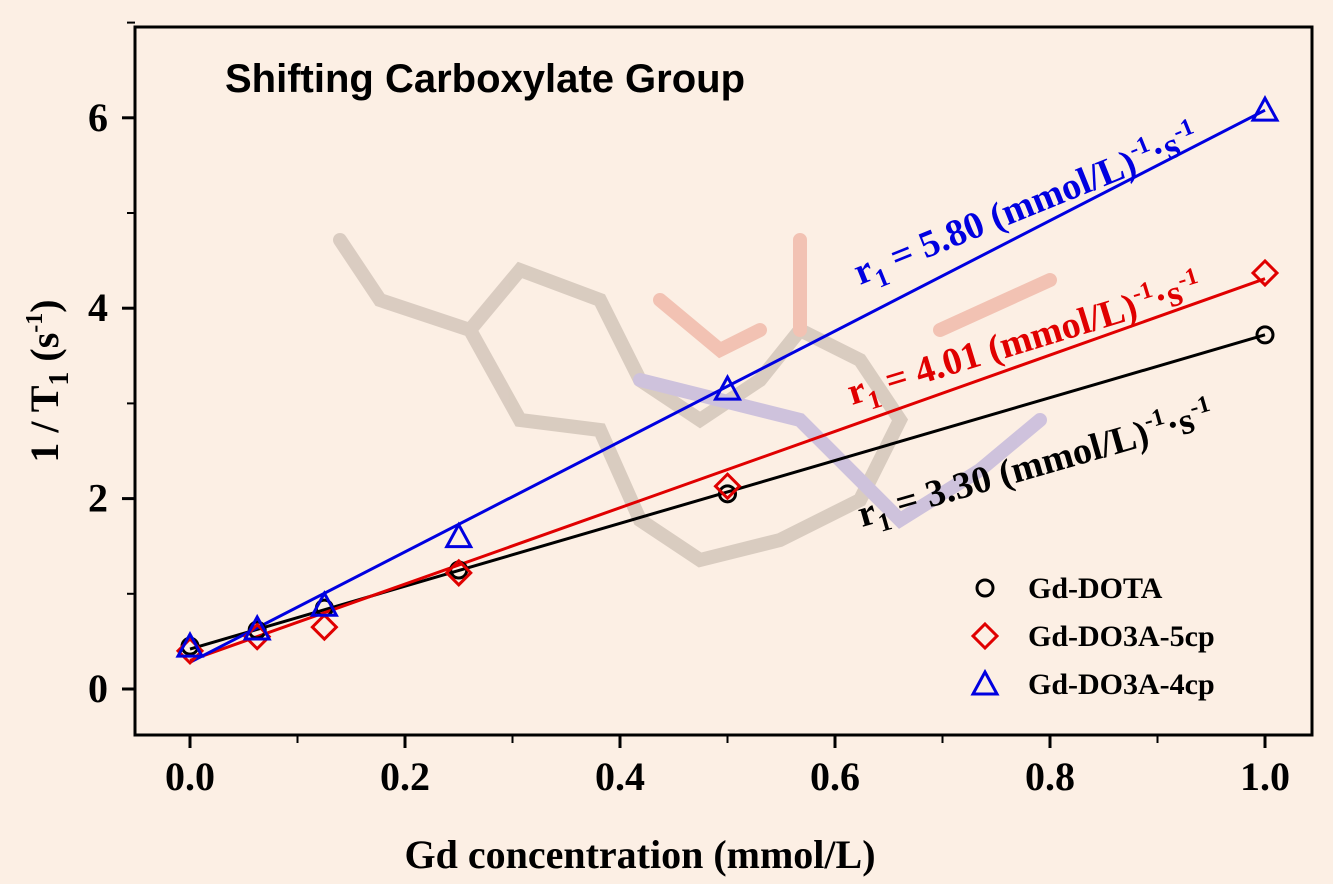 The height and width of the screenshot is (884, 1333). Describe the element at coordinates (98, 307) in the screenshot. I see `y-tick-label: 4` at that location.